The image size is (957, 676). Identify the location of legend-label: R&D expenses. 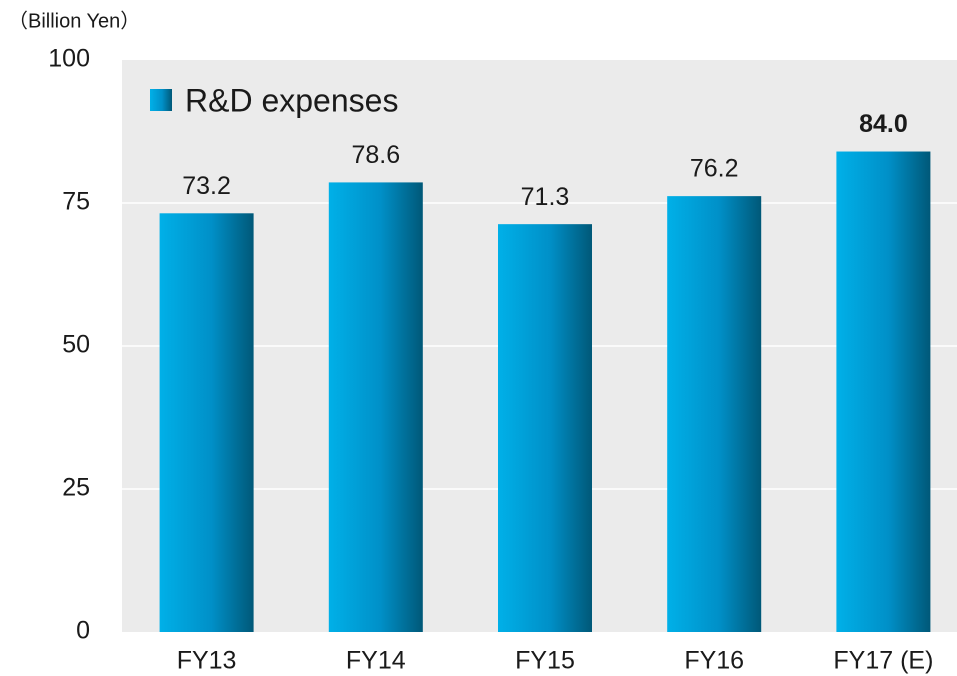
(291, 100).